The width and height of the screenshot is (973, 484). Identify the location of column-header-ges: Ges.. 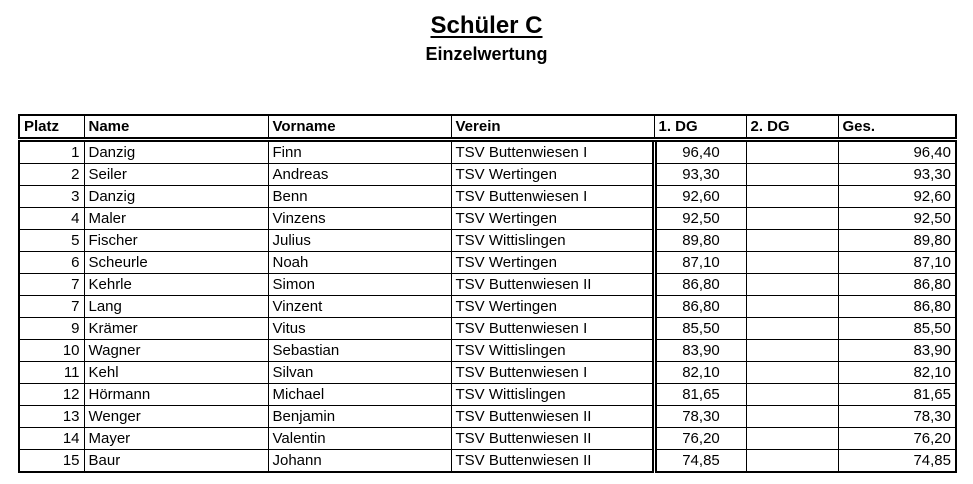
(897, 128).